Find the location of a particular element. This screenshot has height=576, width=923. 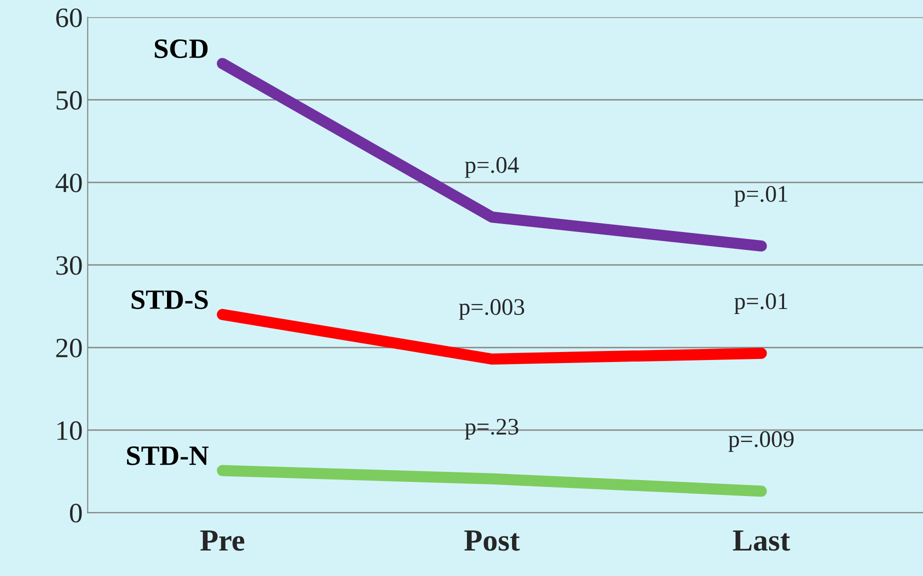

y-tick-label: 50 is located at coordinates (69, 100).